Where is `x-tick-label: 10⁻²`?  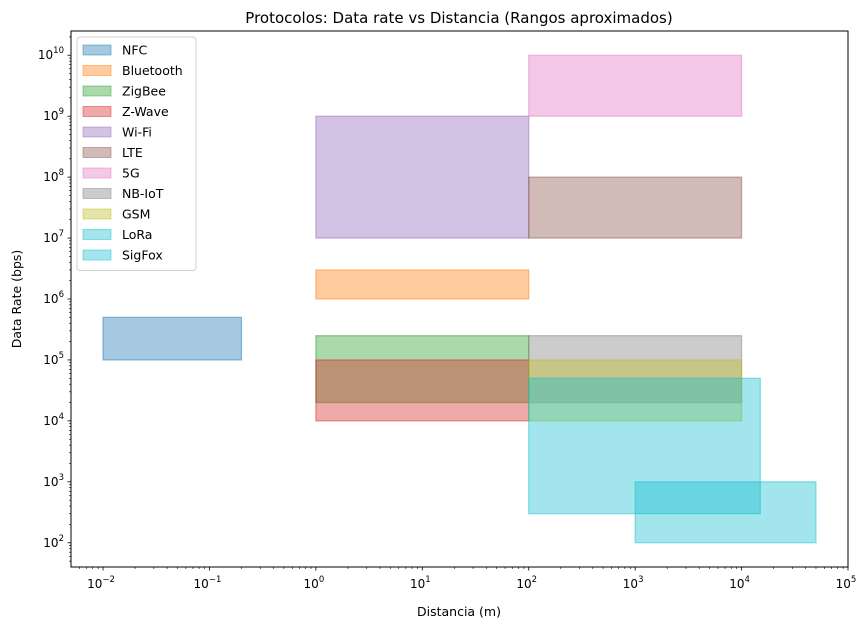
x-tick-label: 10⁻² is located at coordinates (101, 583).